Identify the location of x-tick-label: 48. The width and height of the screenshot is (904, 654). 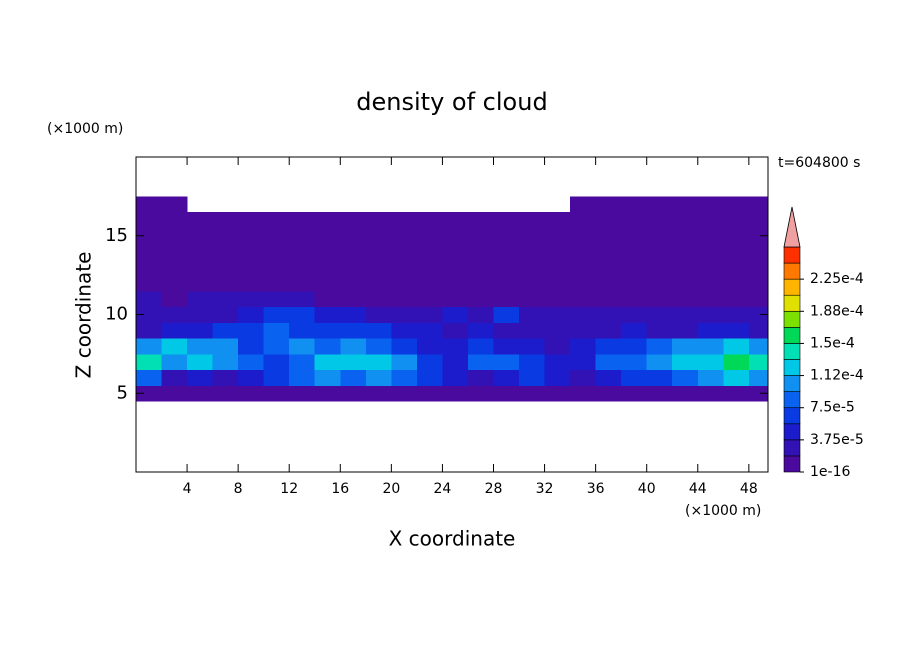
(749, 489).